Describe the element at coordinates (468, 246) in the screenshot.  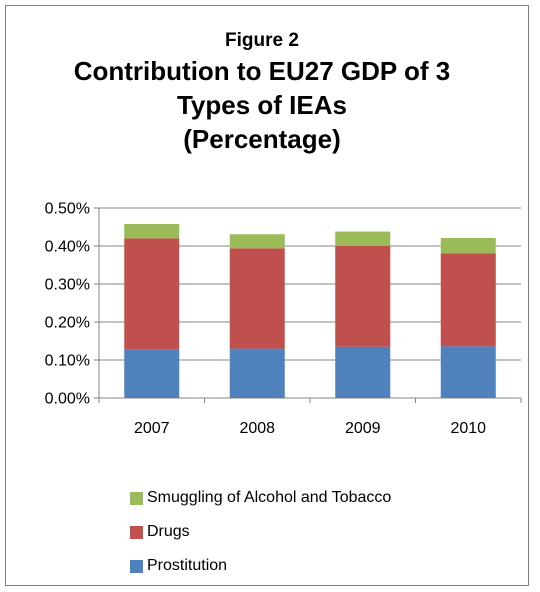
I see `bar-segment-2010-smuggling` at that location.